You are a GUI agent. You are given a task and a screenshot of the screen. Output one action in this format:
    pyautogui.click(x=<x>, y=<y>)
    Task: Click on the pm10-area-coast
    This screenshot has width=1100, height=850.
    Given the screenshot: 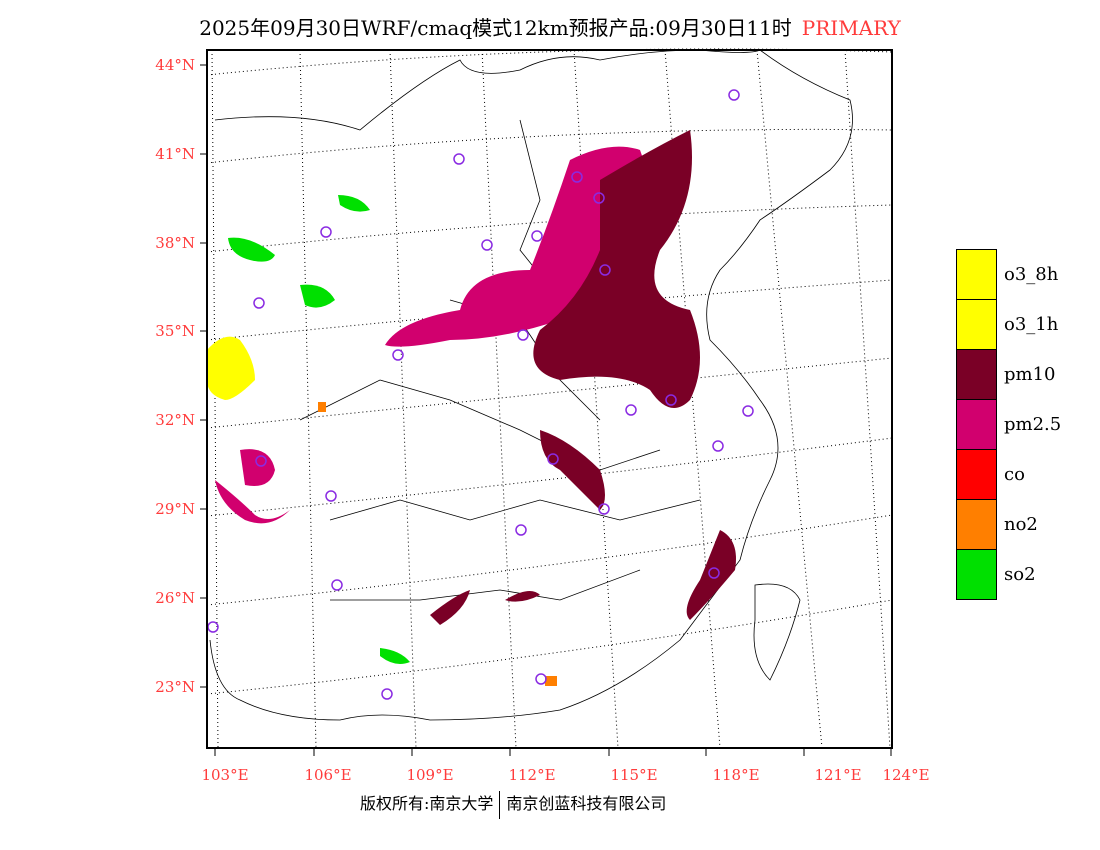 What is the action you would take?
    pyautogui.click(x=711, y=575)
    